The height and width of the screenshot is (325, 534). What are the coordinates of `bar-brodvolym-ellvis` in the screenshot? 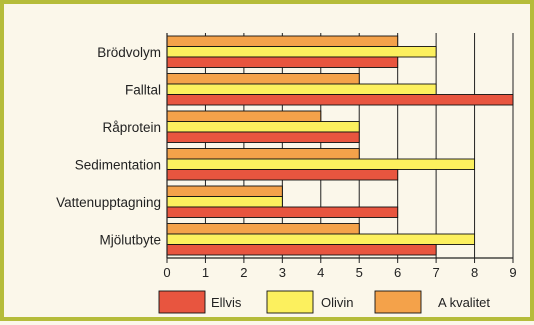 It's located at (282, 62).